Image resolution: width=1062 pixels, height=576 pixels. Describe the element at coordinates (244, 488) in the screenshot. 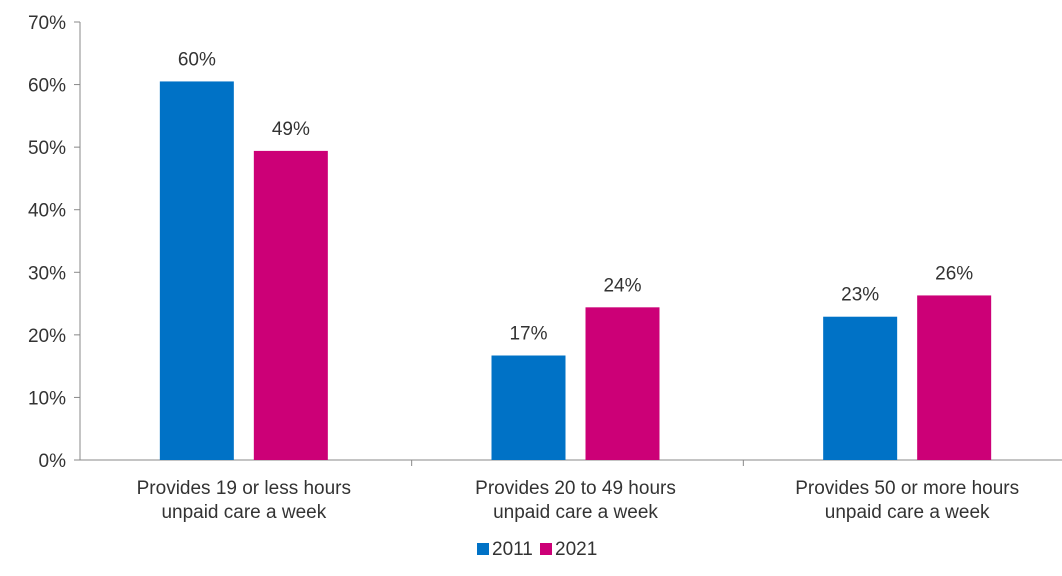

I see `category-label-line: Provides 19 or less hours` at that location.